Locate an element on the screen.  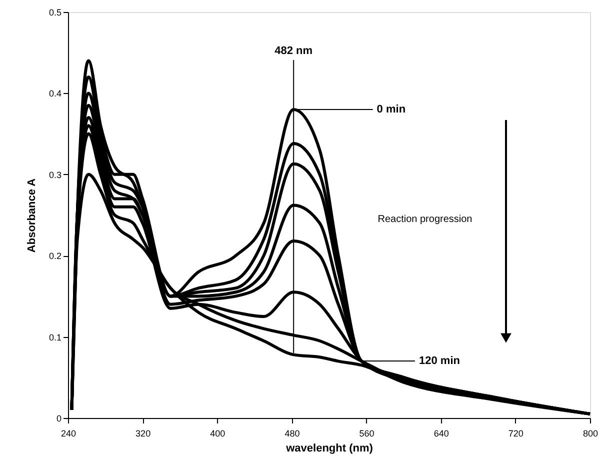
annotation: 120 min is located at coordinates (439, 361).